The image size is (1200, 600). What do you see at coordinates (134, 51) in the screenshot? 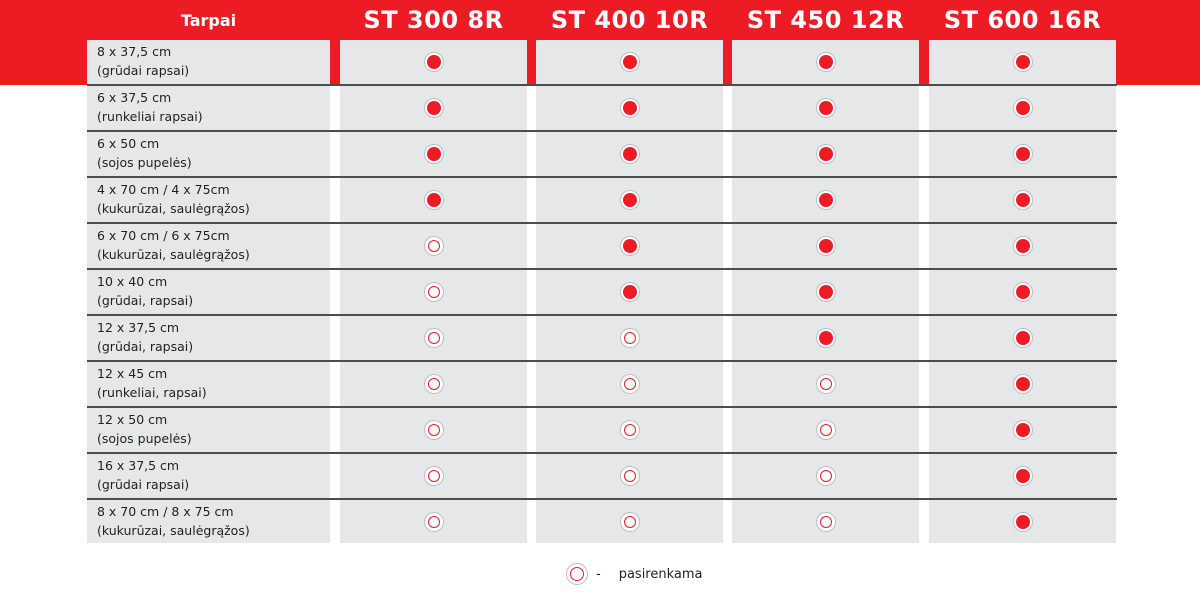
I see `row-label-spacing: 8 x 37,5 cm` at bounding box center [134, 51].